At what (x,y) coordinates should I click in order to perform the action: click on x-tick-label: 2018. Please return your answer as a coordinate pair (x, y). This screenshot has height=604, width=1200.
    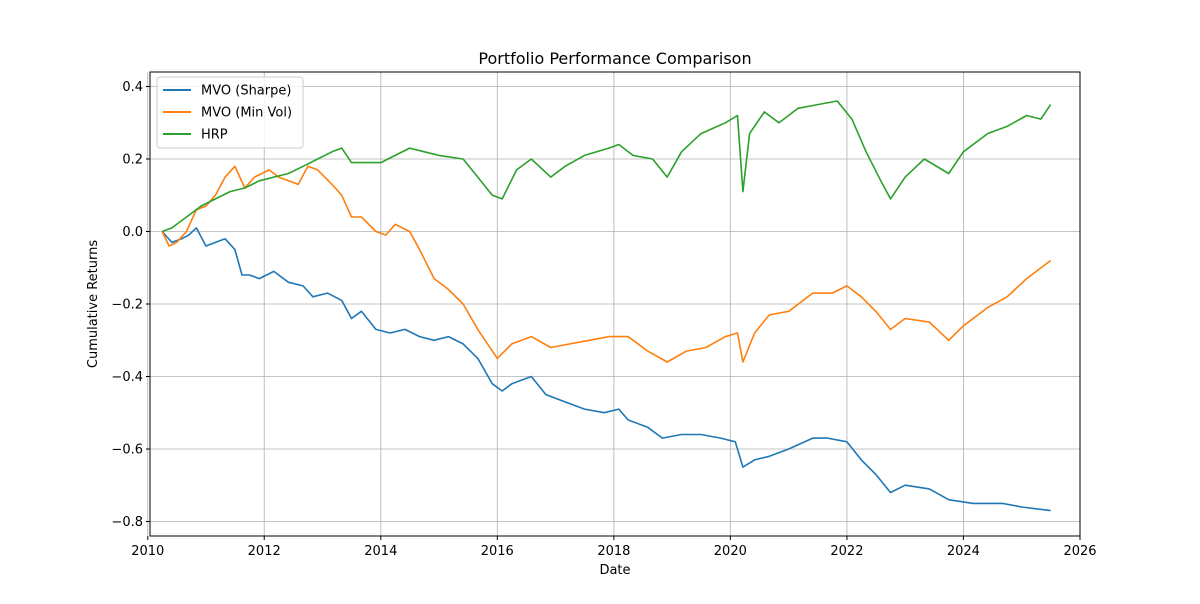
    Looking at the image, I should click on (613, 551).